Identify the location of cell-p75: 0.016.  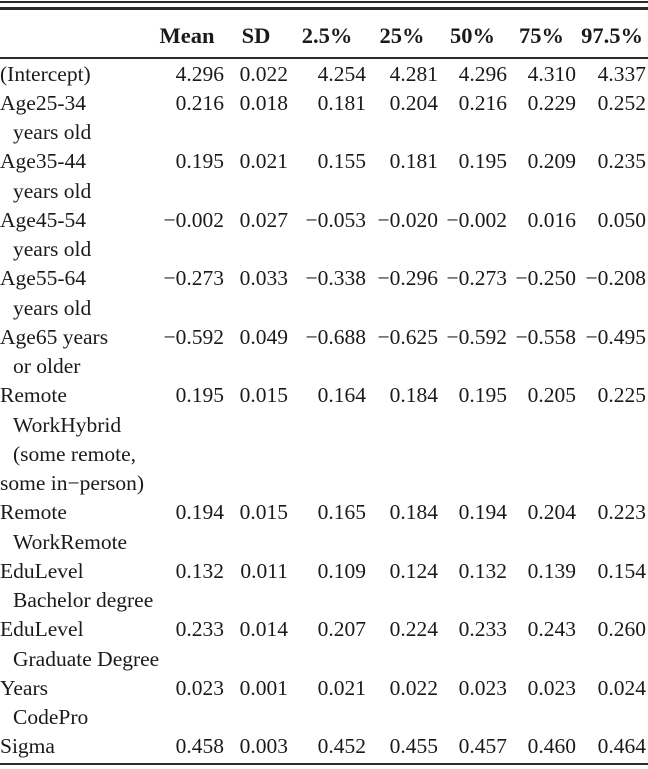
(551, 219).